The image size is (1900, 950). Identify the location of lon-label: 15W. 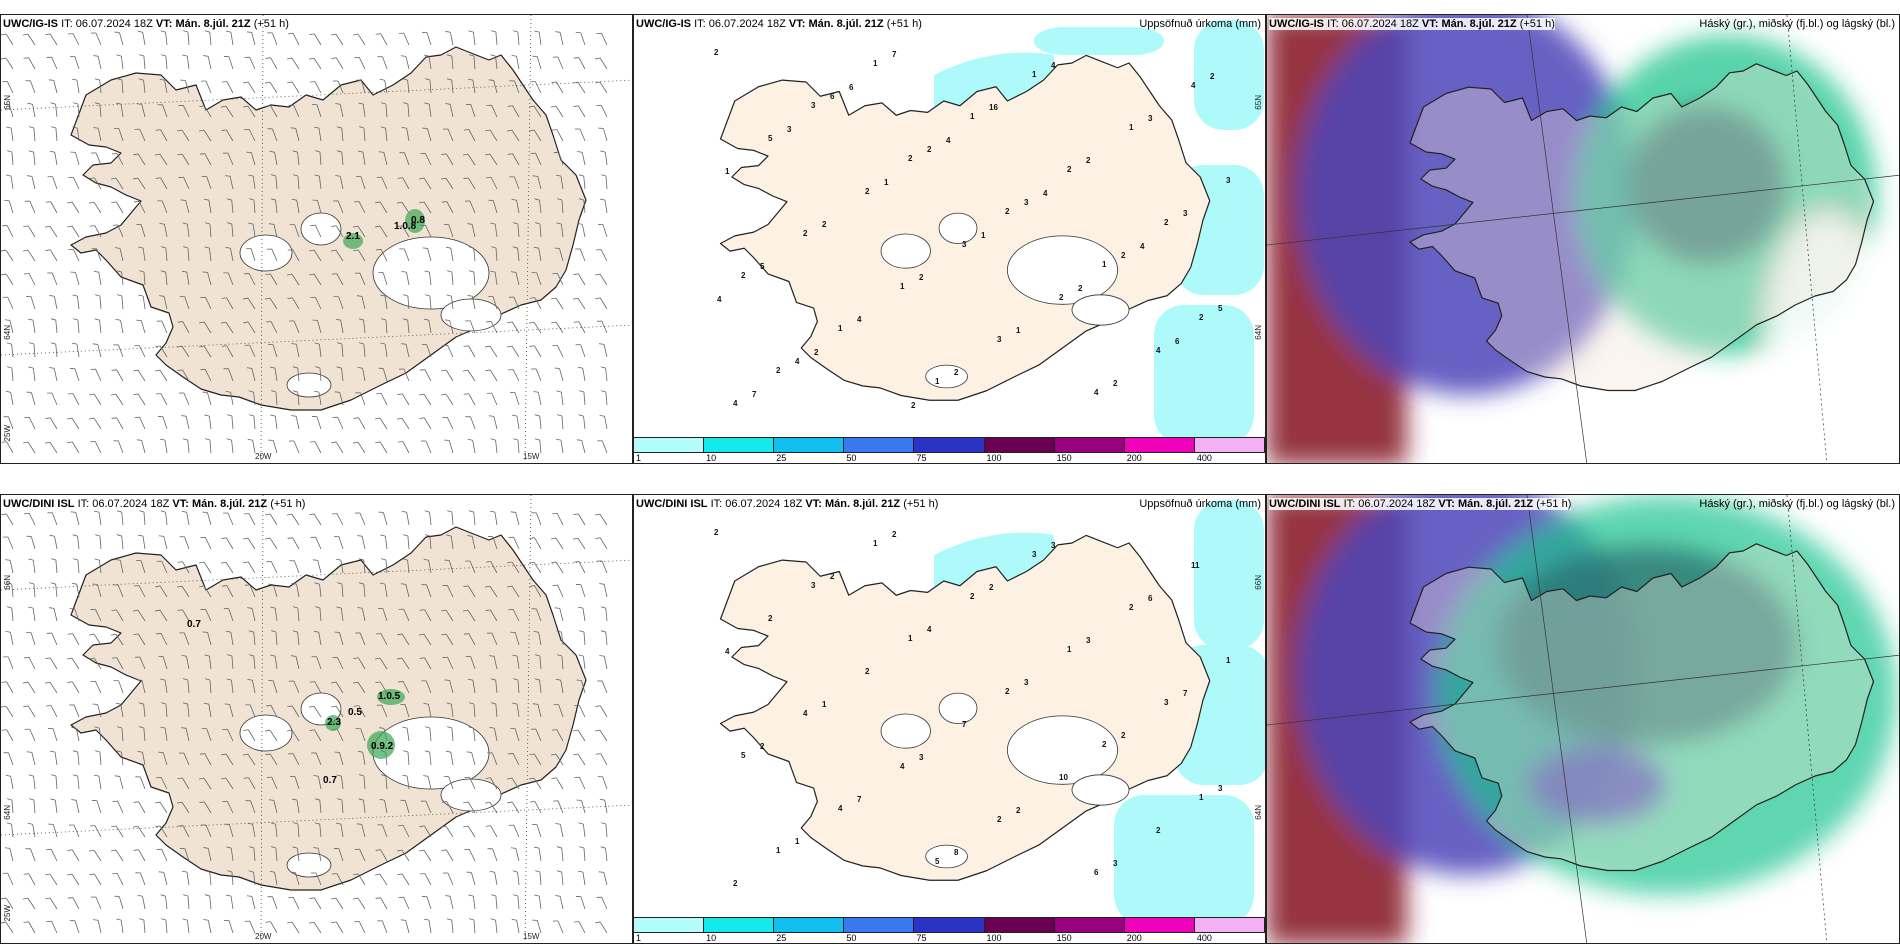
(531, 936).